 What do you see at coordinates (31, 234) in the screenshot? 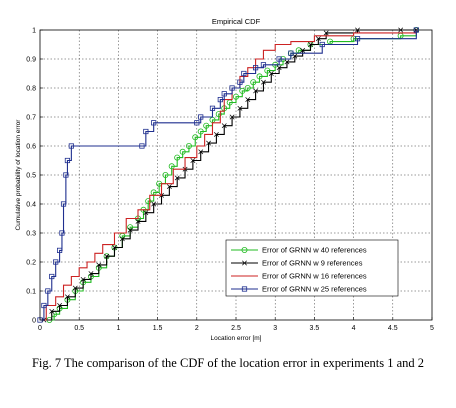
I see `y-tick-label: 0.3` at bounding box center [31, 234].